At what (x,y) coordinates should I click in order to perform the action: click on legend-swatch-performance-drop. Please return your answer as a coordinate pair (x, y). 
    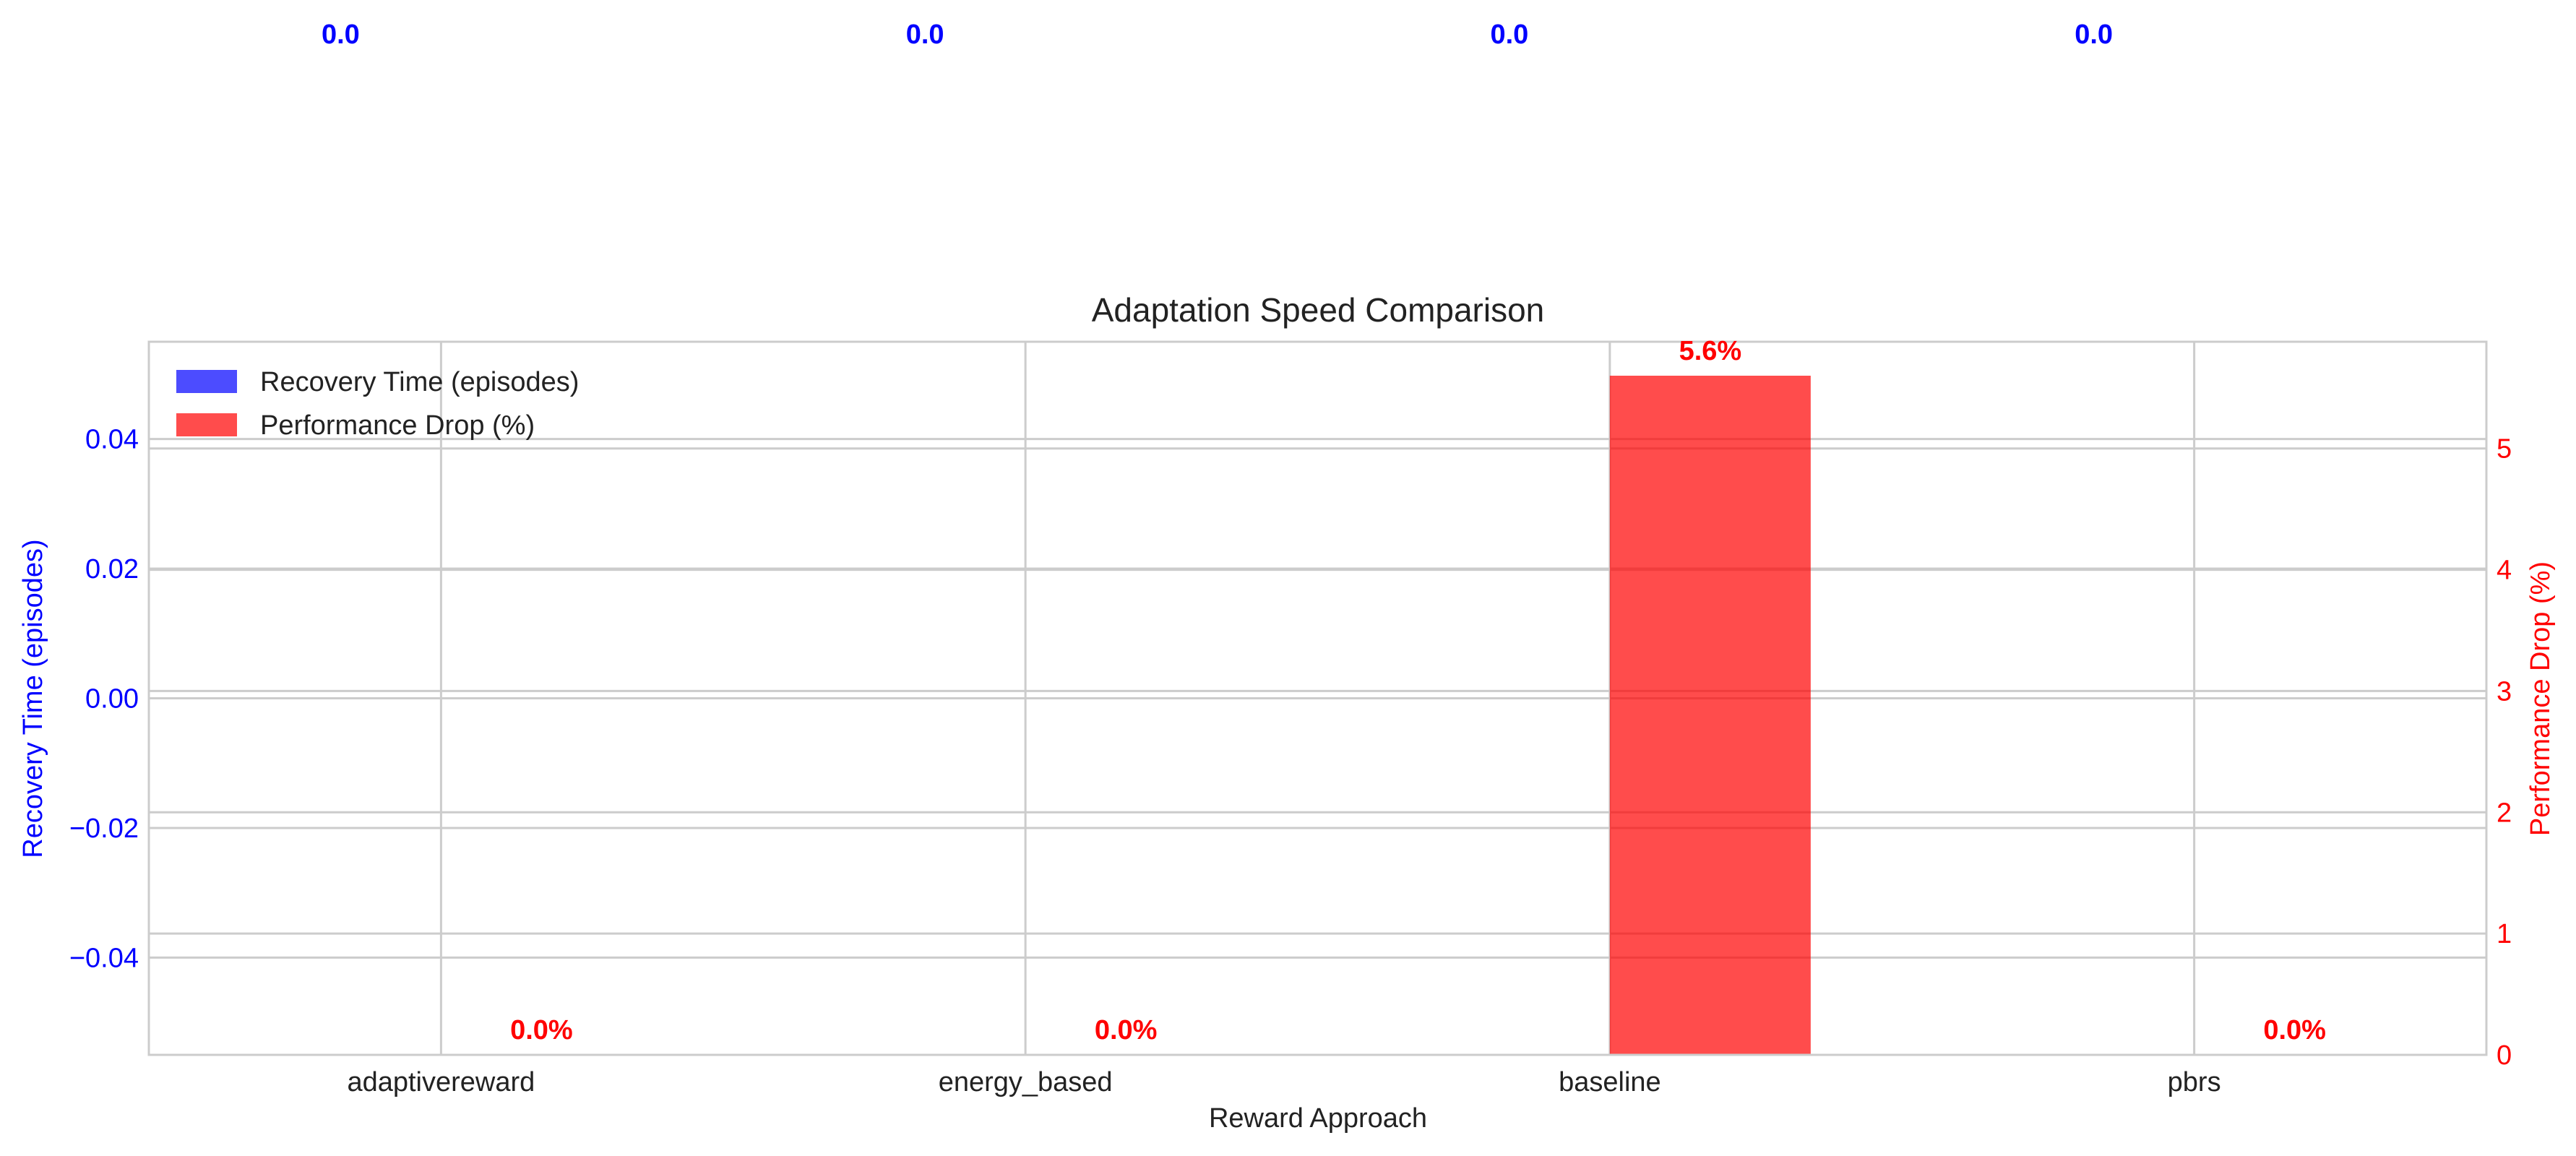
    Looking at the image, I should click on (206, 424).